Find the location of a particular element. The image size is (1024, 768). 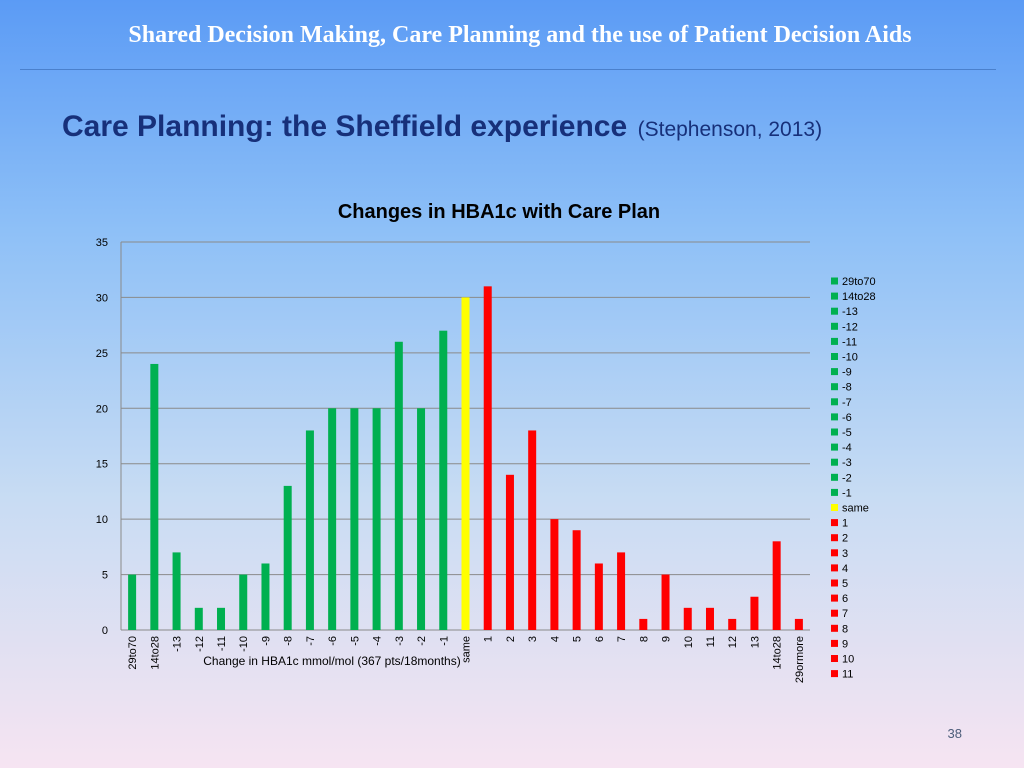

bar--2 is located at coordinates (421, 519).